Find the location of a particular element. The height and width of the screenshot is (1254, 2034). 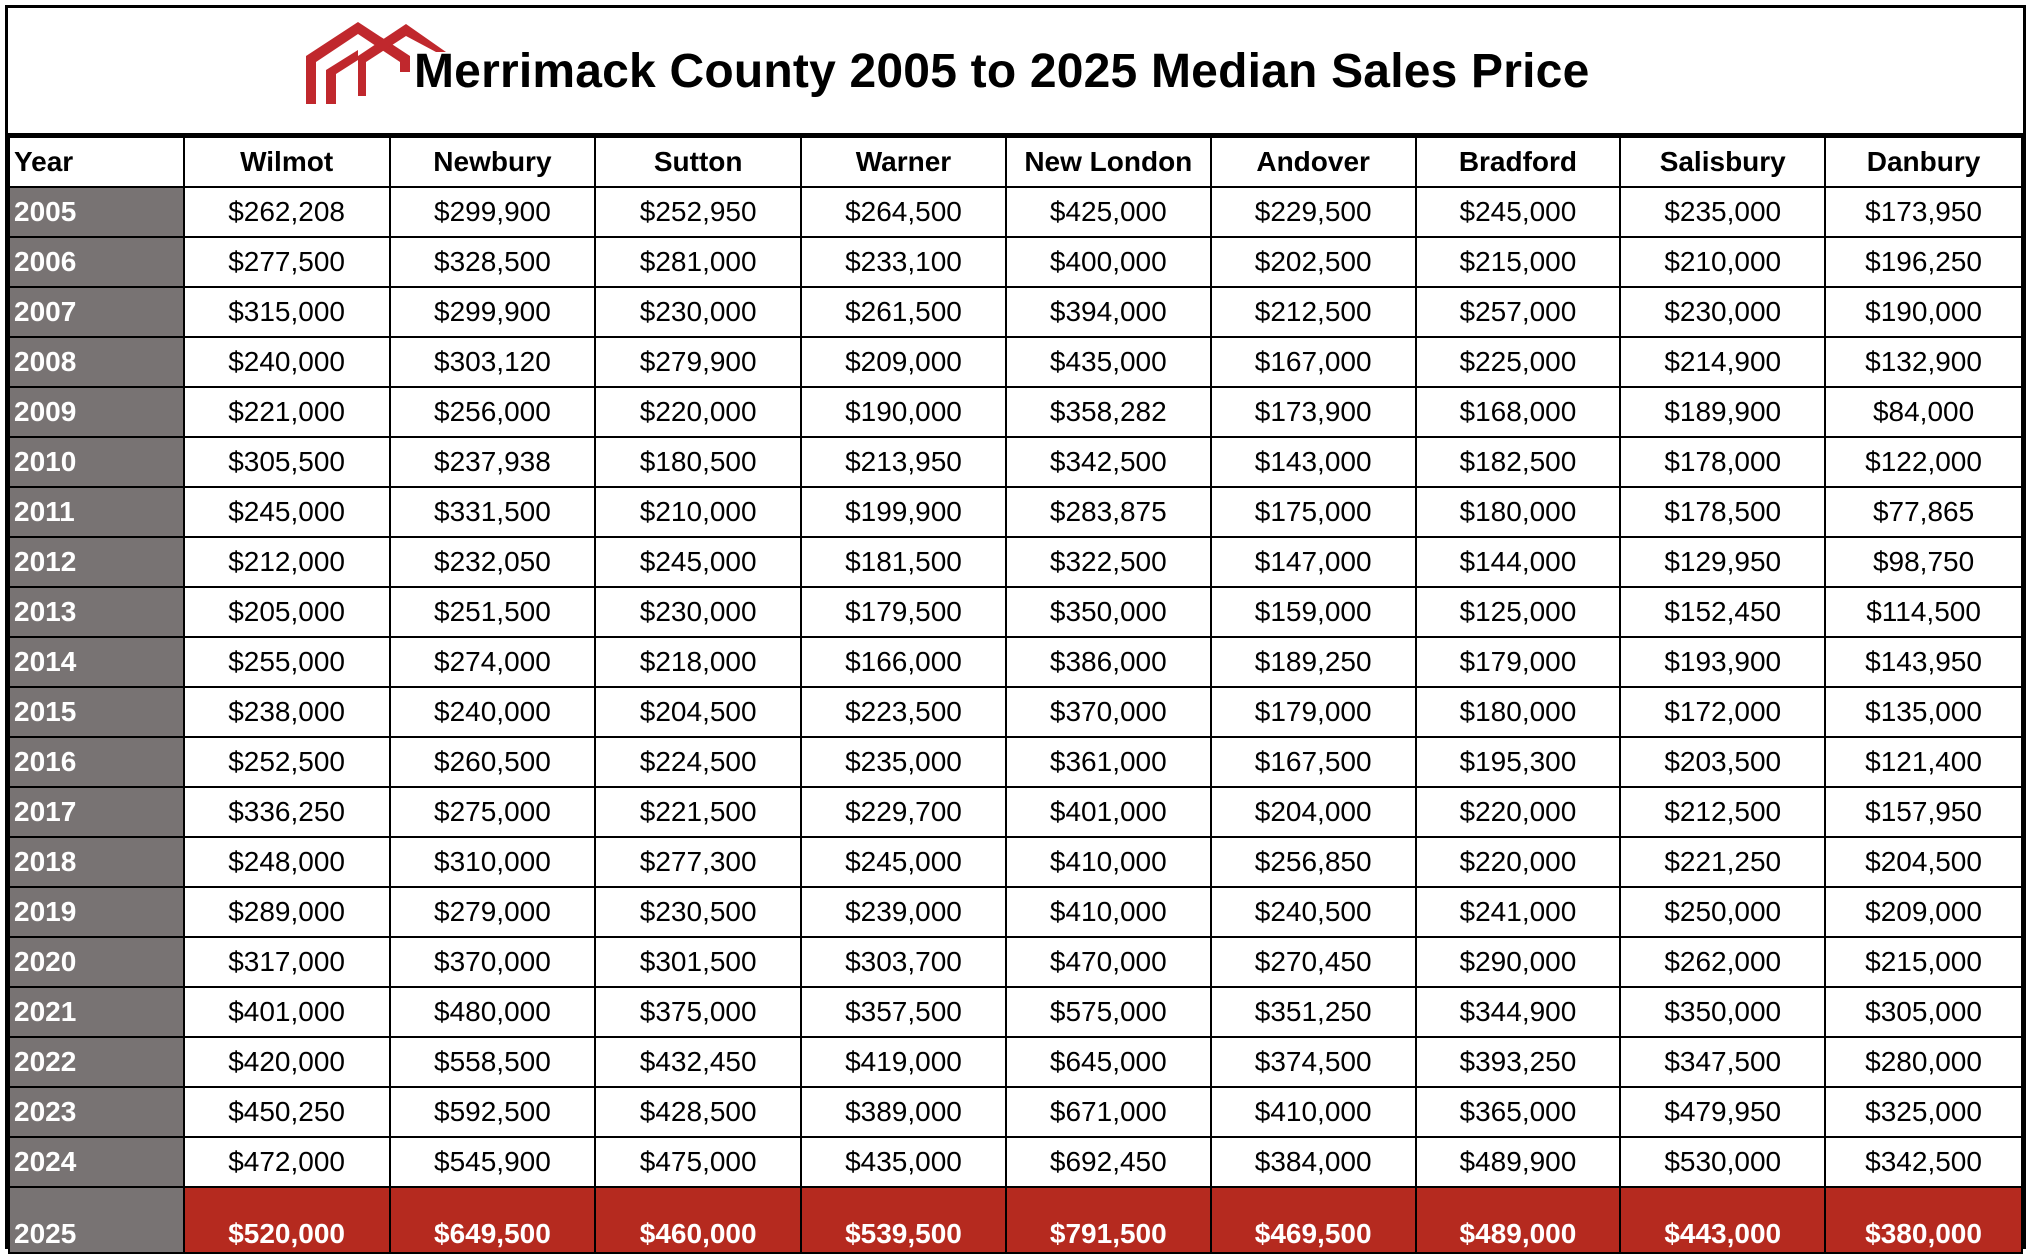

price-cell: $209,000 is located at coordinates (1923, 912).